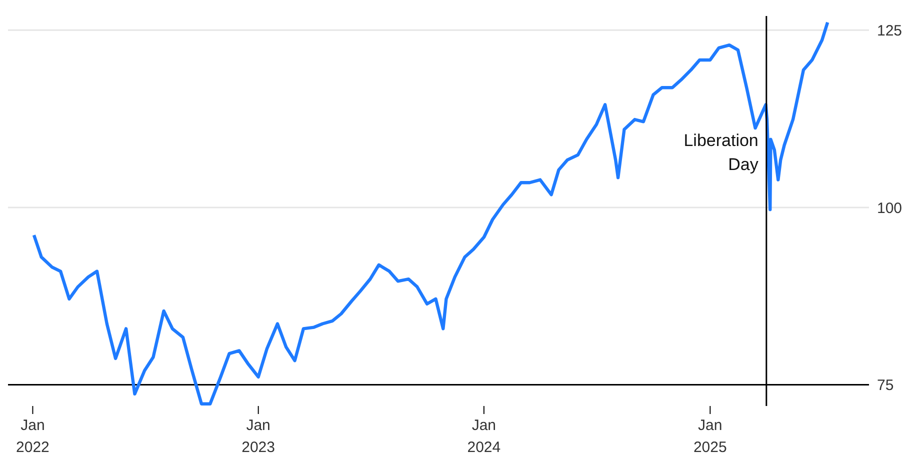 This screenshot has width=919, height=456. What do you see at coordinates (889, 31) in the screenshot?
I see `y-tick-label: 125` at bounding box center [889, 31].